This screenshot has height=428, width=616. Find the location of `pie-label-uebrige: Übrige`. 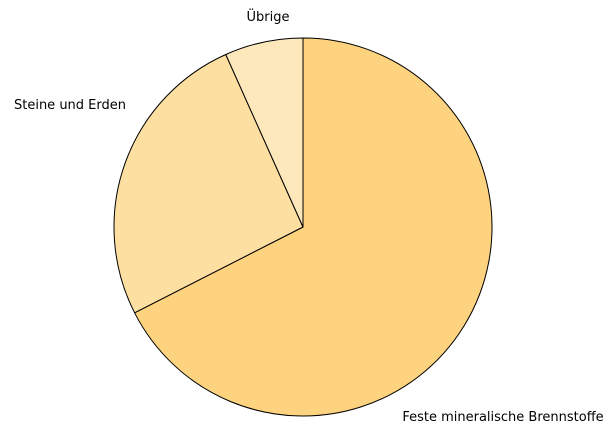

pie-label-uebrige: Übrige is located at coordinates (268, 16).